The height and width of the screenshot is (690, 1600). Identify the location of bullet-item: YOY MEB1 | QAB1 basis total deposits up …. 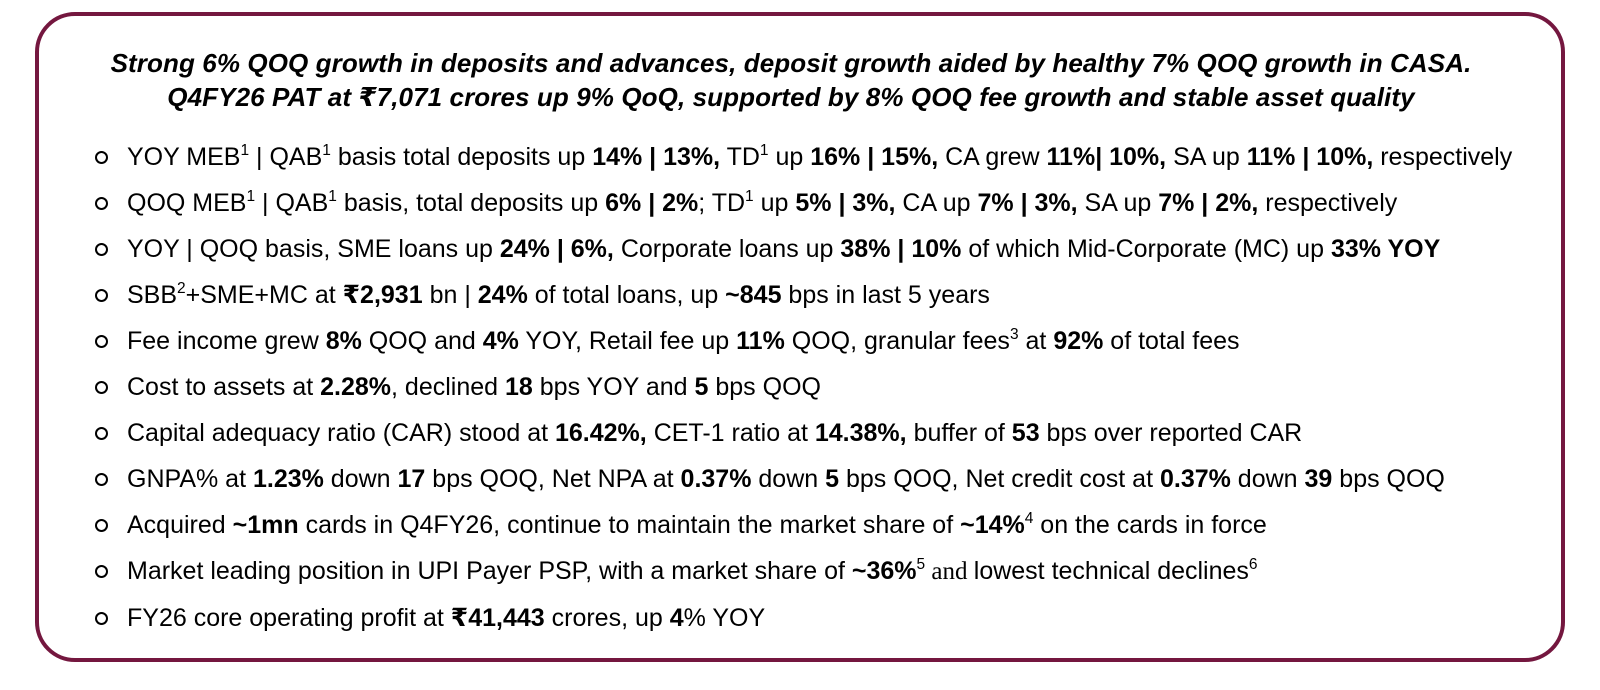
(807, 157).